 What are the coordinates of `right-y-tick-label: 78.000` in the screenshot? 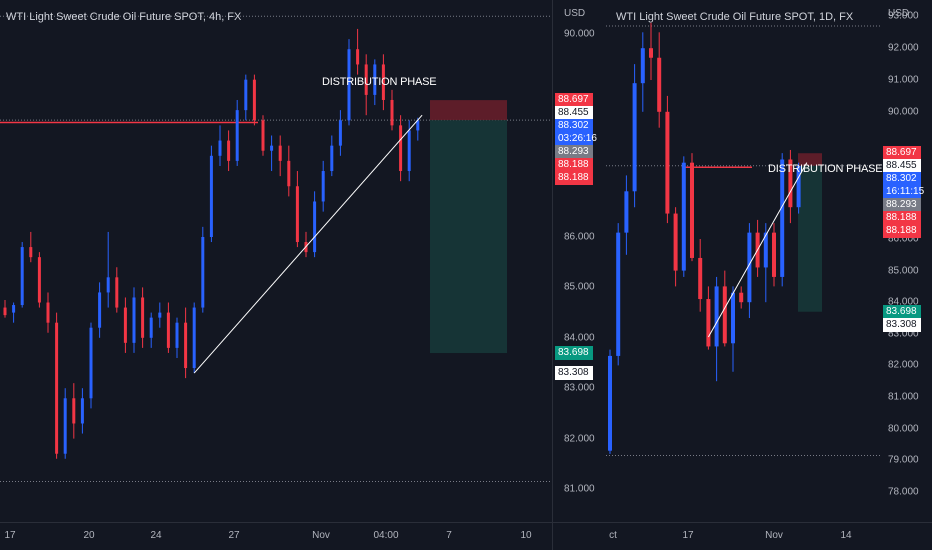 It's located at (903, 492).